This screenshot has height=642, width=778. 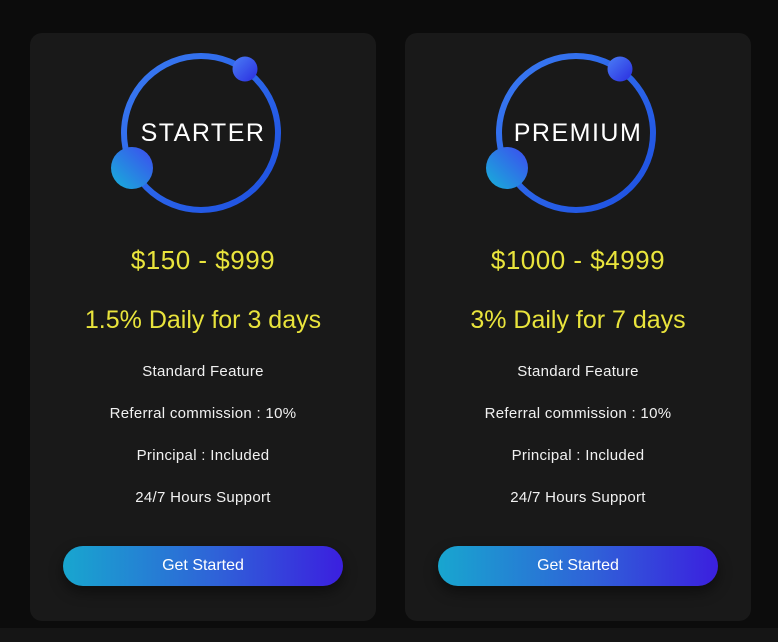 I want to click on plan-orbit-graphic: PREMIUM, so click(x=578, y=135).